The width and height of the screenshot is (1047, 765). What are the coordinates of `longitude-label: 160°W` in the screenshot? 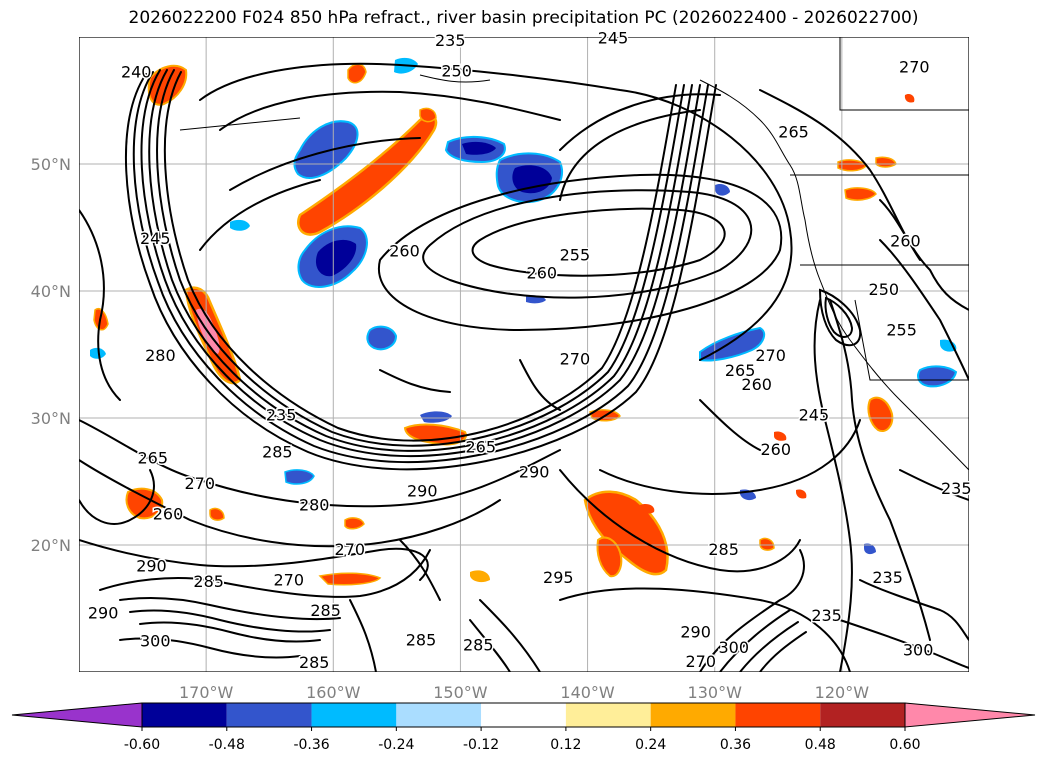 It's located at (333, 692).